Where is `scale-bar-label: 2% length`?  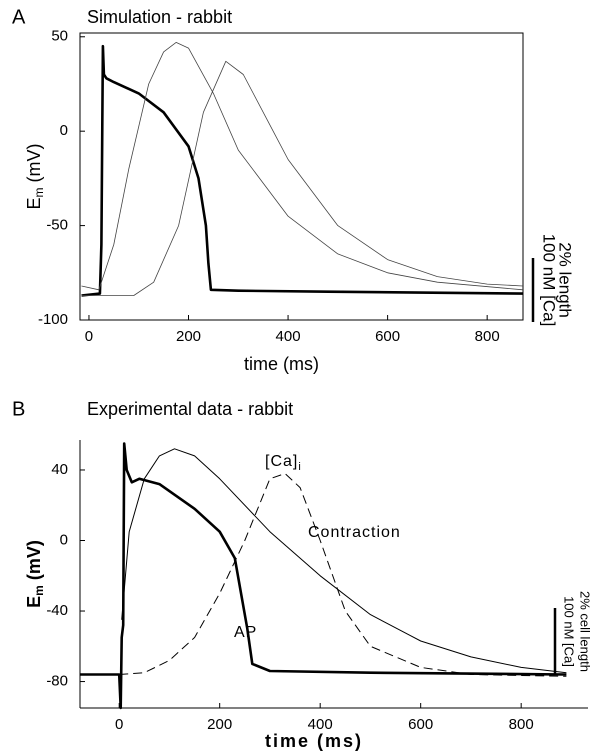
scale-bar-label: 2% length is located at coordinates (565, 280).